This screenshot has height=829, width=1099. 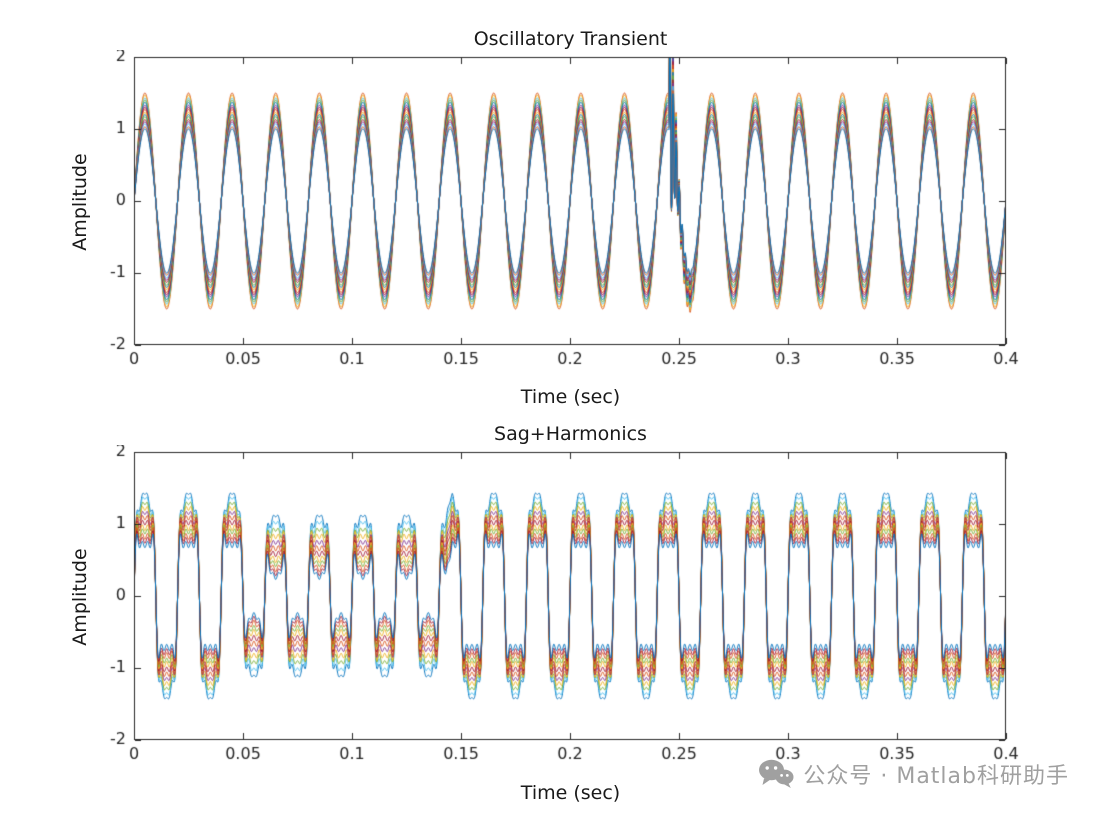 What do you see at coordinates (776, 774) in the screenshot?
I see `wechat-icon` at bounding box center [776, 774].